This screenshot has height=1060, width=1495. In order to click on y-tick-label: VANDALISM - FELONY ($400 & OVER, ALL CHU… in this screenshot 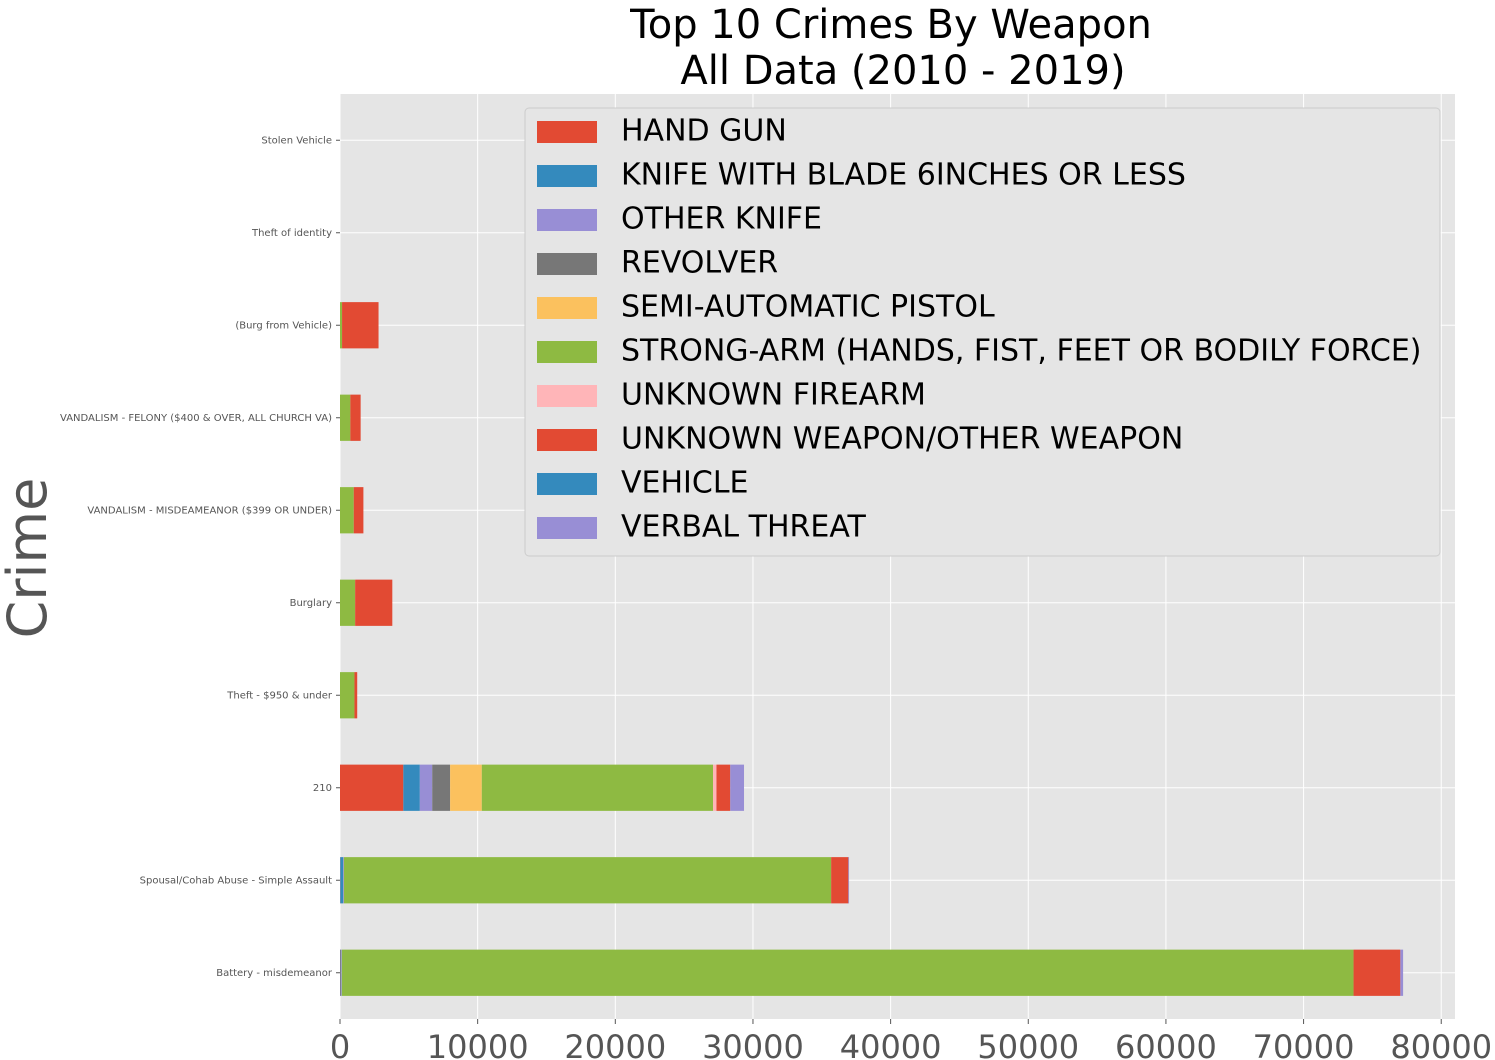, I will do `click(196, 418)`.